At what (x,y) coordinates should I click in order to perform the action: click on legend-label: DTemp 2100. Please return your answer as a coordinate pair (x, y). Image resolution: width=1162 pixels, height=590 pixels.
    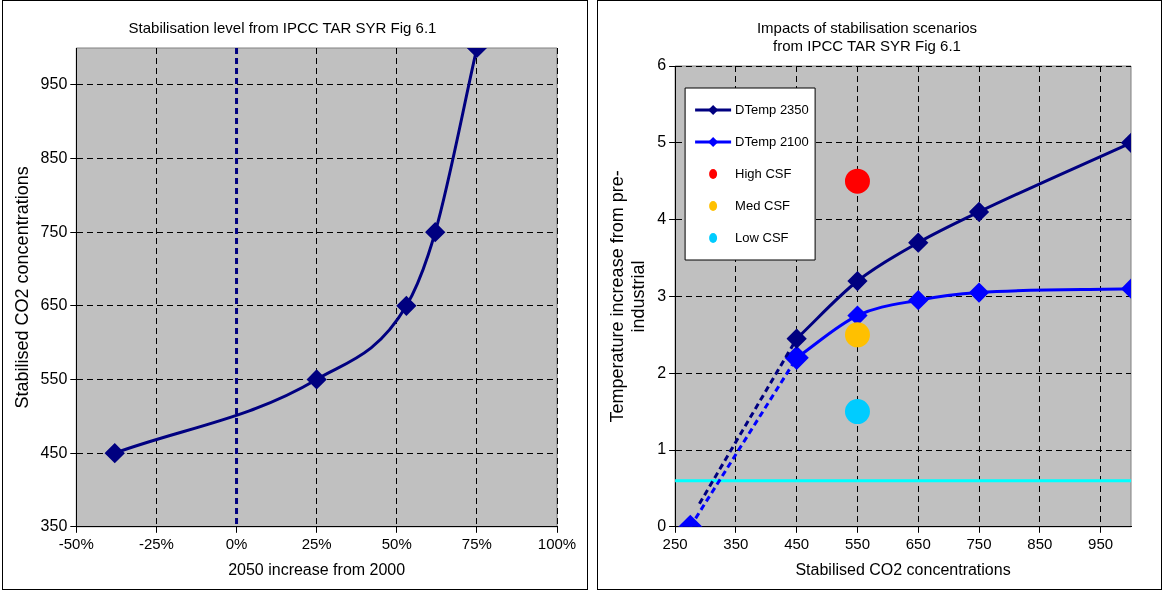
    Looking at the image, I should click on (772, 141).